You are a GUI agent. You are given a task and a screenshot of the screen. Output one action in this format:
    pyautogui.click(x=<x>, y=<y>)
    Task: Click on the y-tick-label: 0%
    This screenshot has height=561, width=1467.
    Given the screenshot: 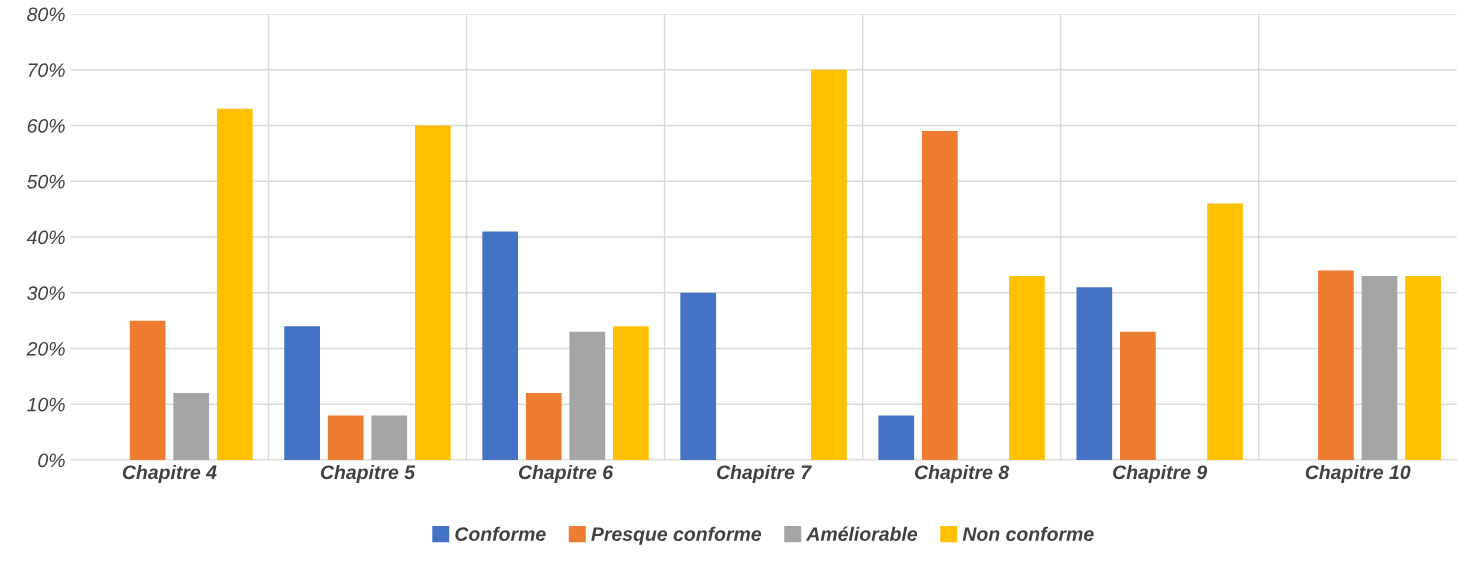 What is the action you would take?
    pyautogui.click(x=51, y=460)
    